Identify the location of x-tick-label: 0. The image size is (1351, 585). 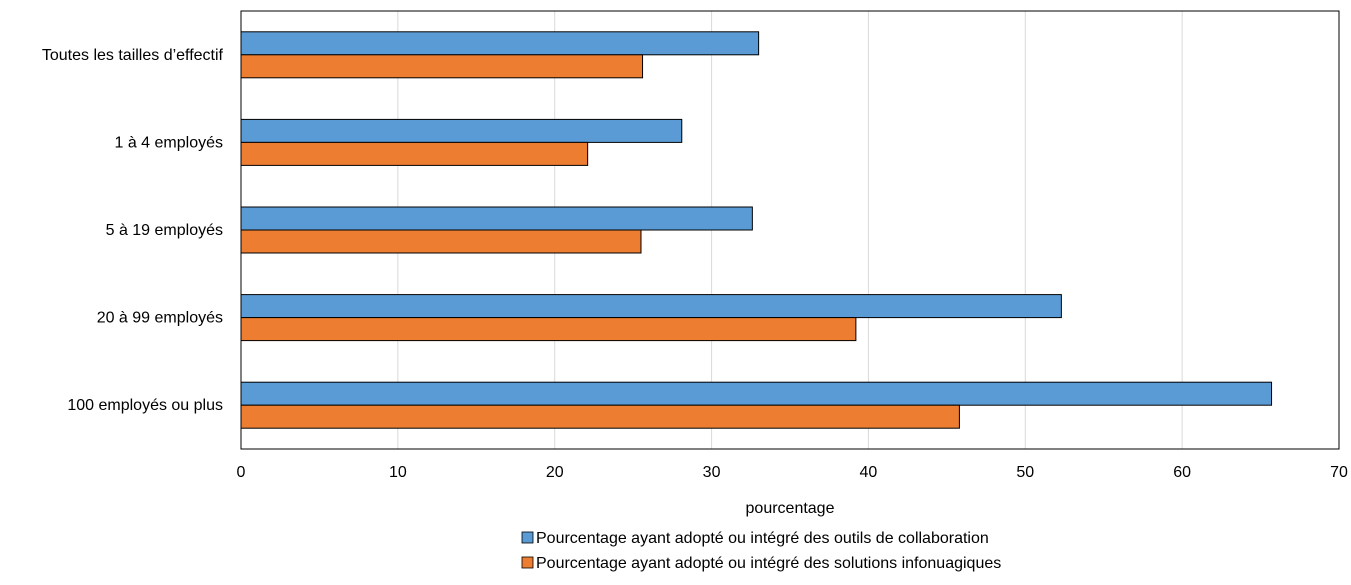
(241, 472).